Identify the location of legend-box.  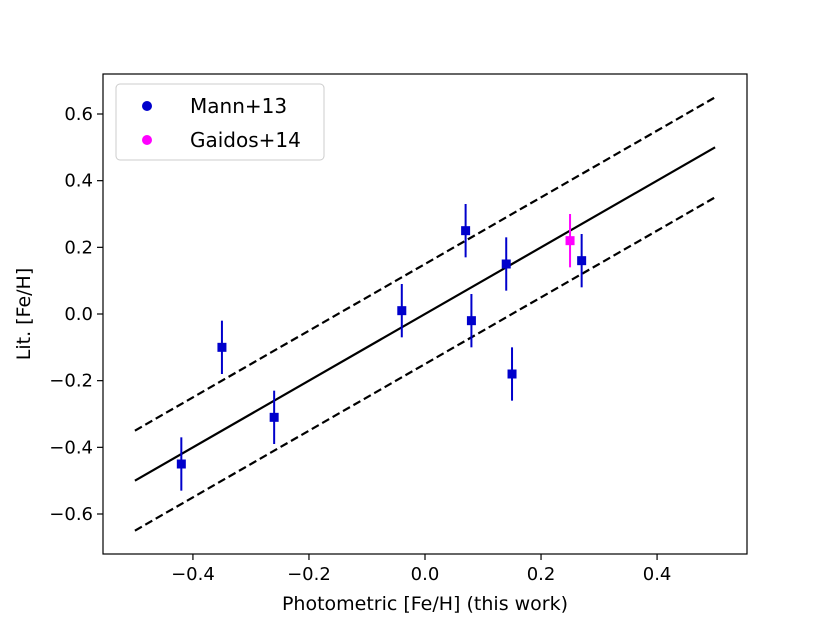
(220, 122).